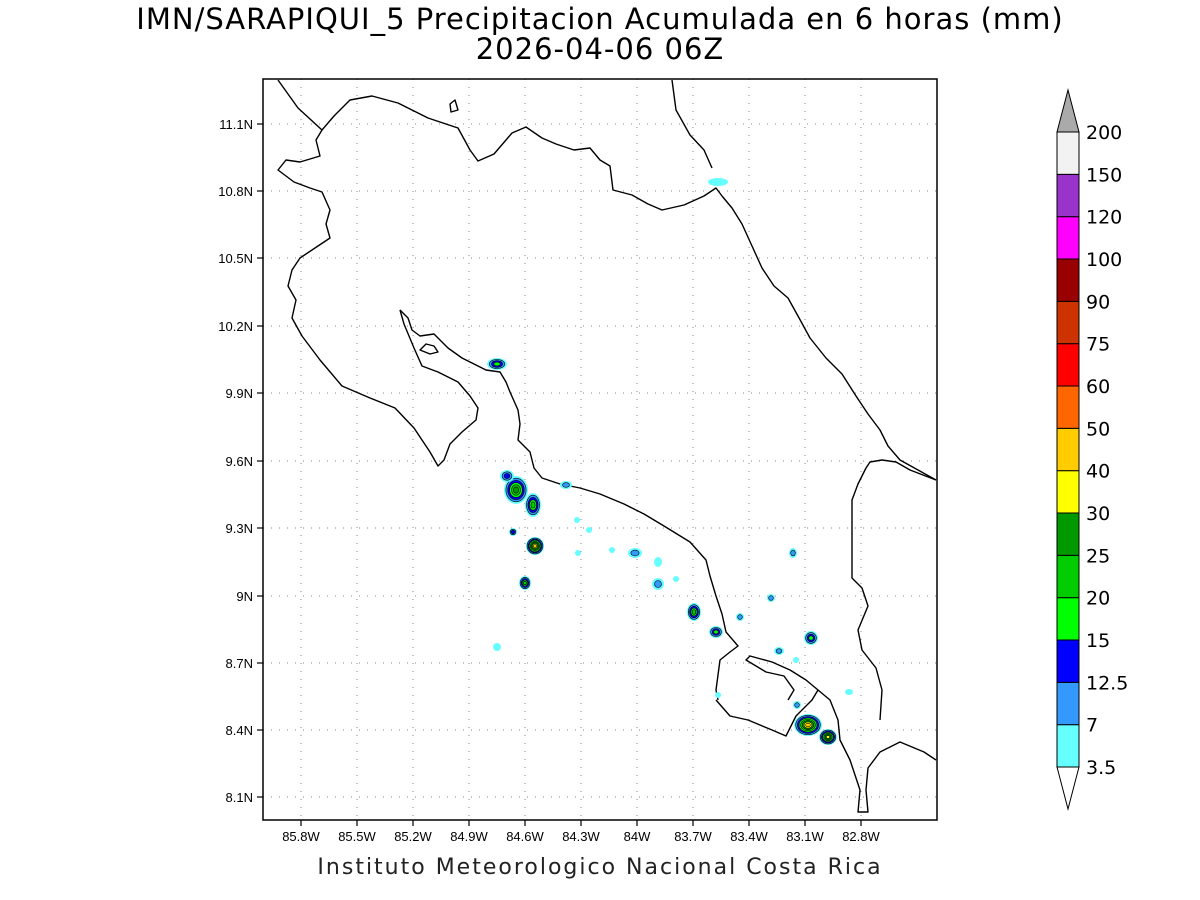  What do you see at coordinates (1098, 599) in the screenshot?
I see `colorbar-label: 20` at bounding box center [1098, 599].